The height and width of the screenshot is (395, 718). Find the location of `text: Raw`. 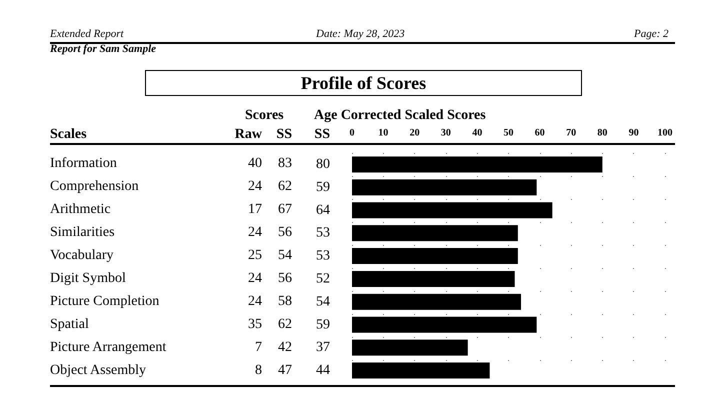

text: Raw is located at coordinates (248, 135).